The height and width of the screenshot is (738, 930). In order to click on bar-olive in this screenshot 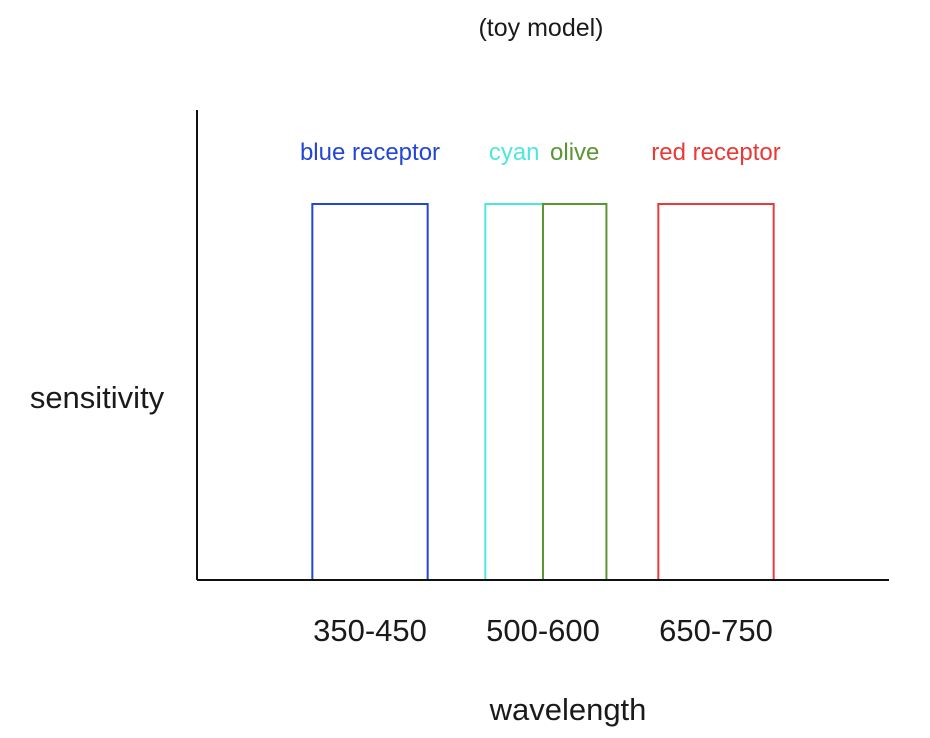, I will do `click(575, 392)`.